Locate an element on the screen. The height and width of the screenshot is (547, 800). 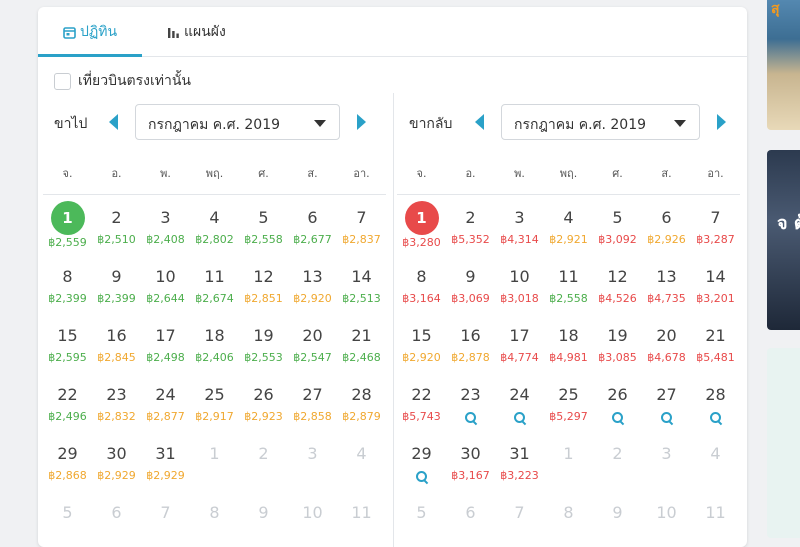
calendar-day: 27 ฿2,858 is located at coordinates (312, 412).